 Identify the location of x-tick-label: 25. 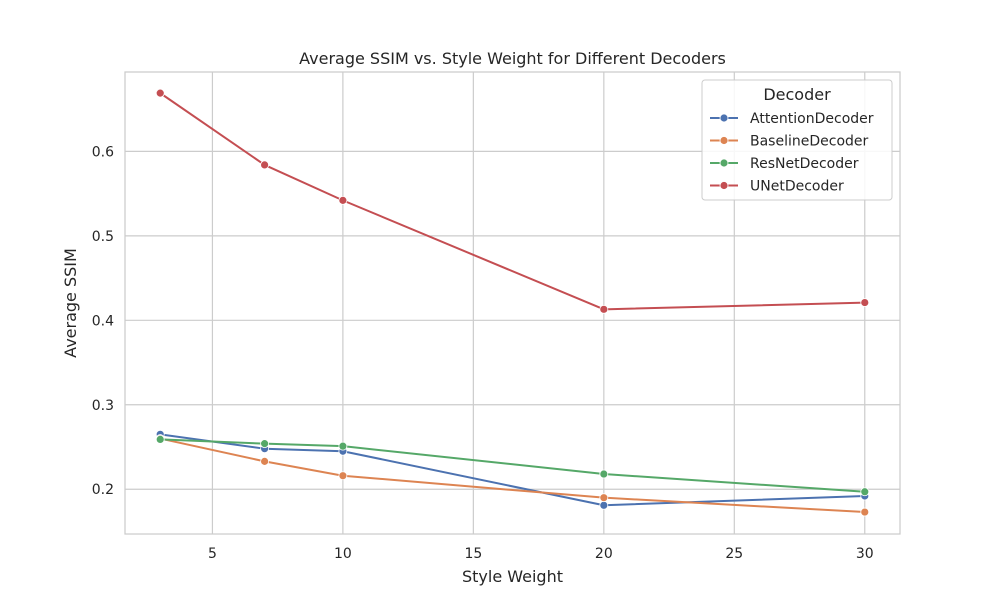
(734, 554).